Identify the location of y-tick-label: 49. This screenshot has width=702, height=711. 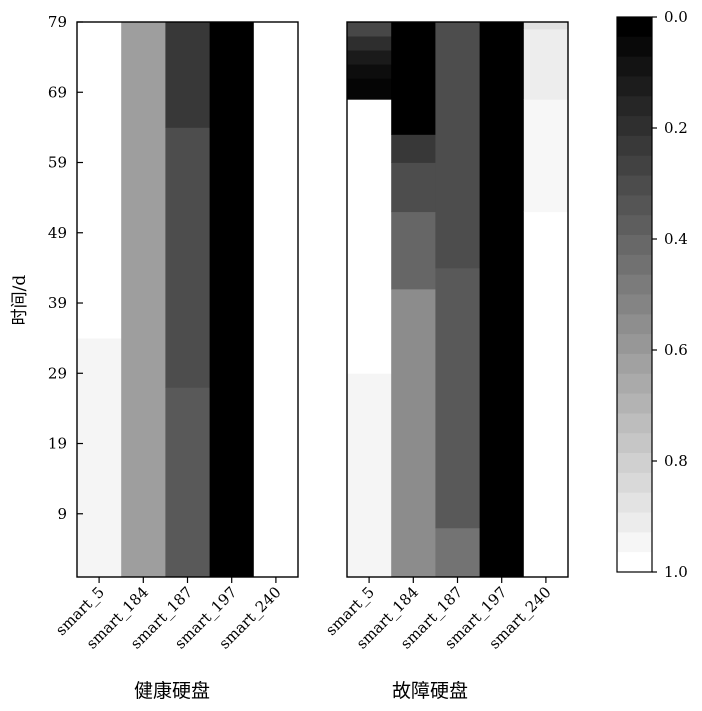
(57, 233).